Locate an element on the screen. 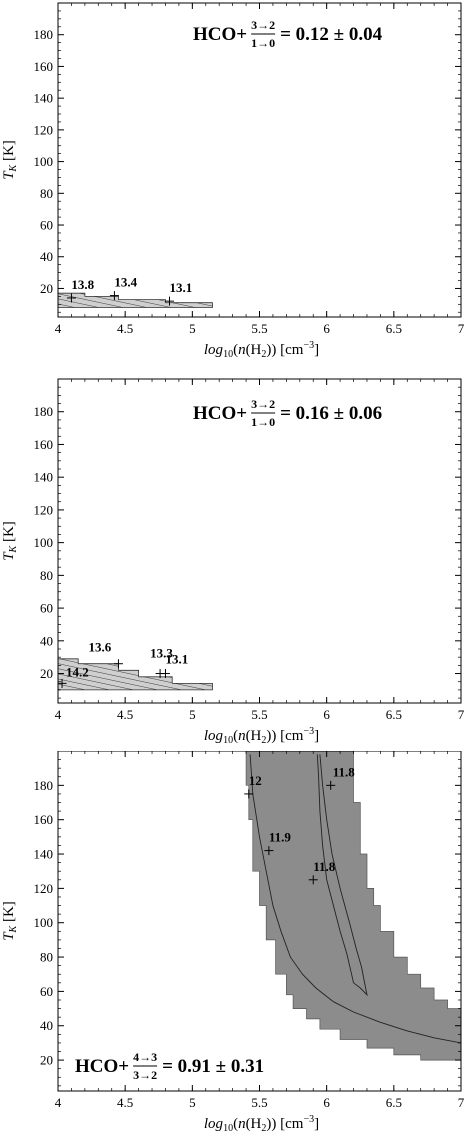 This screenshot has height=1138, width=464. ratio-value: = 0.12 ± 0.04 is located at coordinates (331, 34).